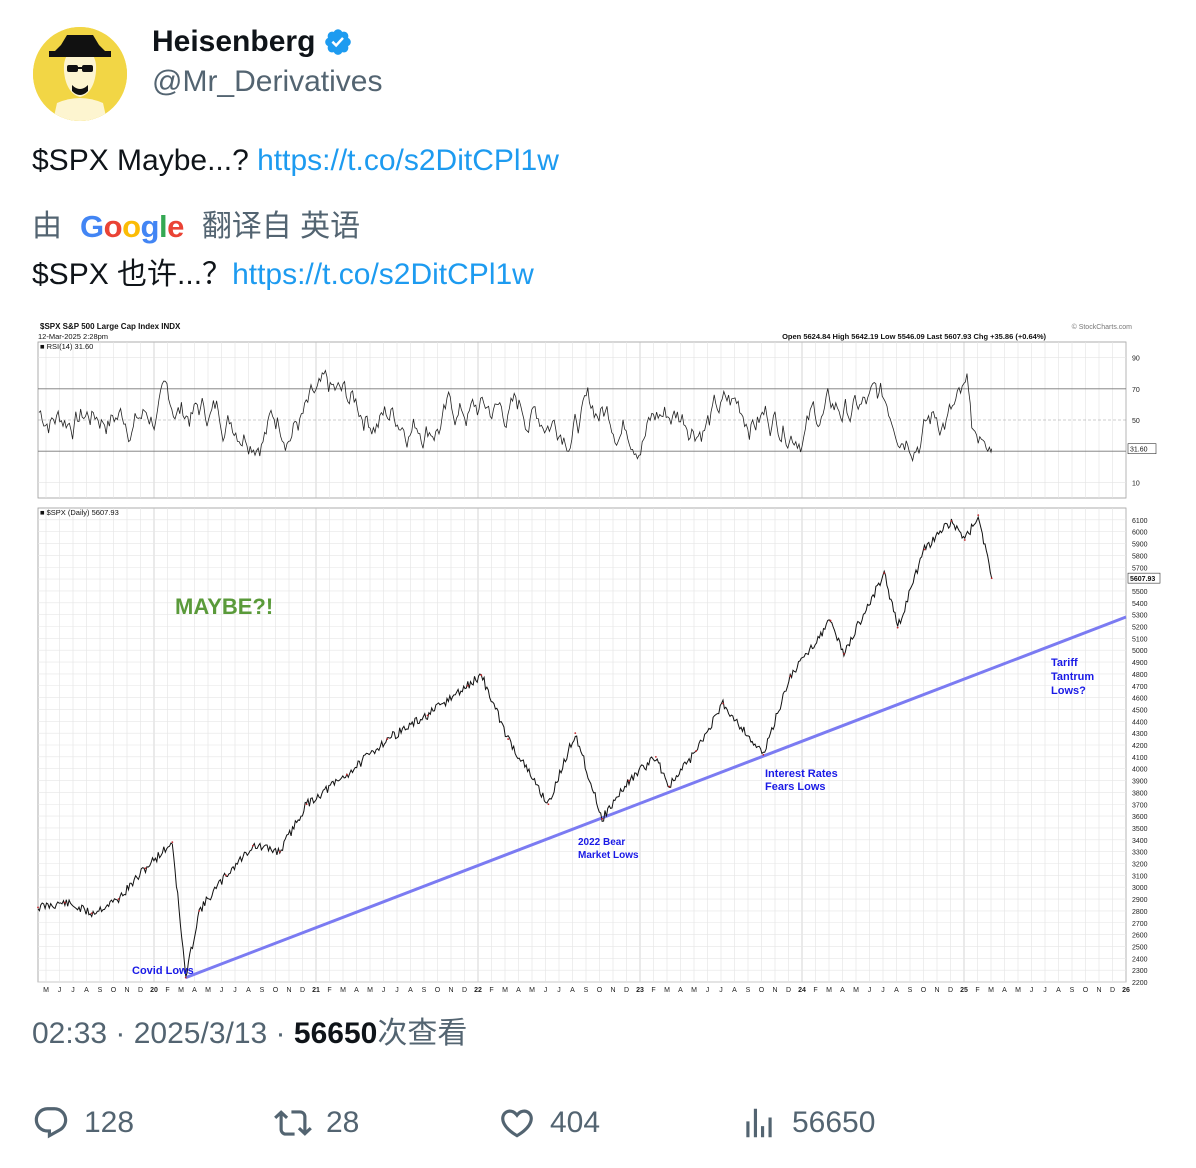 This screenshot has width=1196, height=1168. Describe the element at coordinates (408, 160) in the screenshot. I see `tweet-link: https://t.co/s2DitCPl1w` at that location.